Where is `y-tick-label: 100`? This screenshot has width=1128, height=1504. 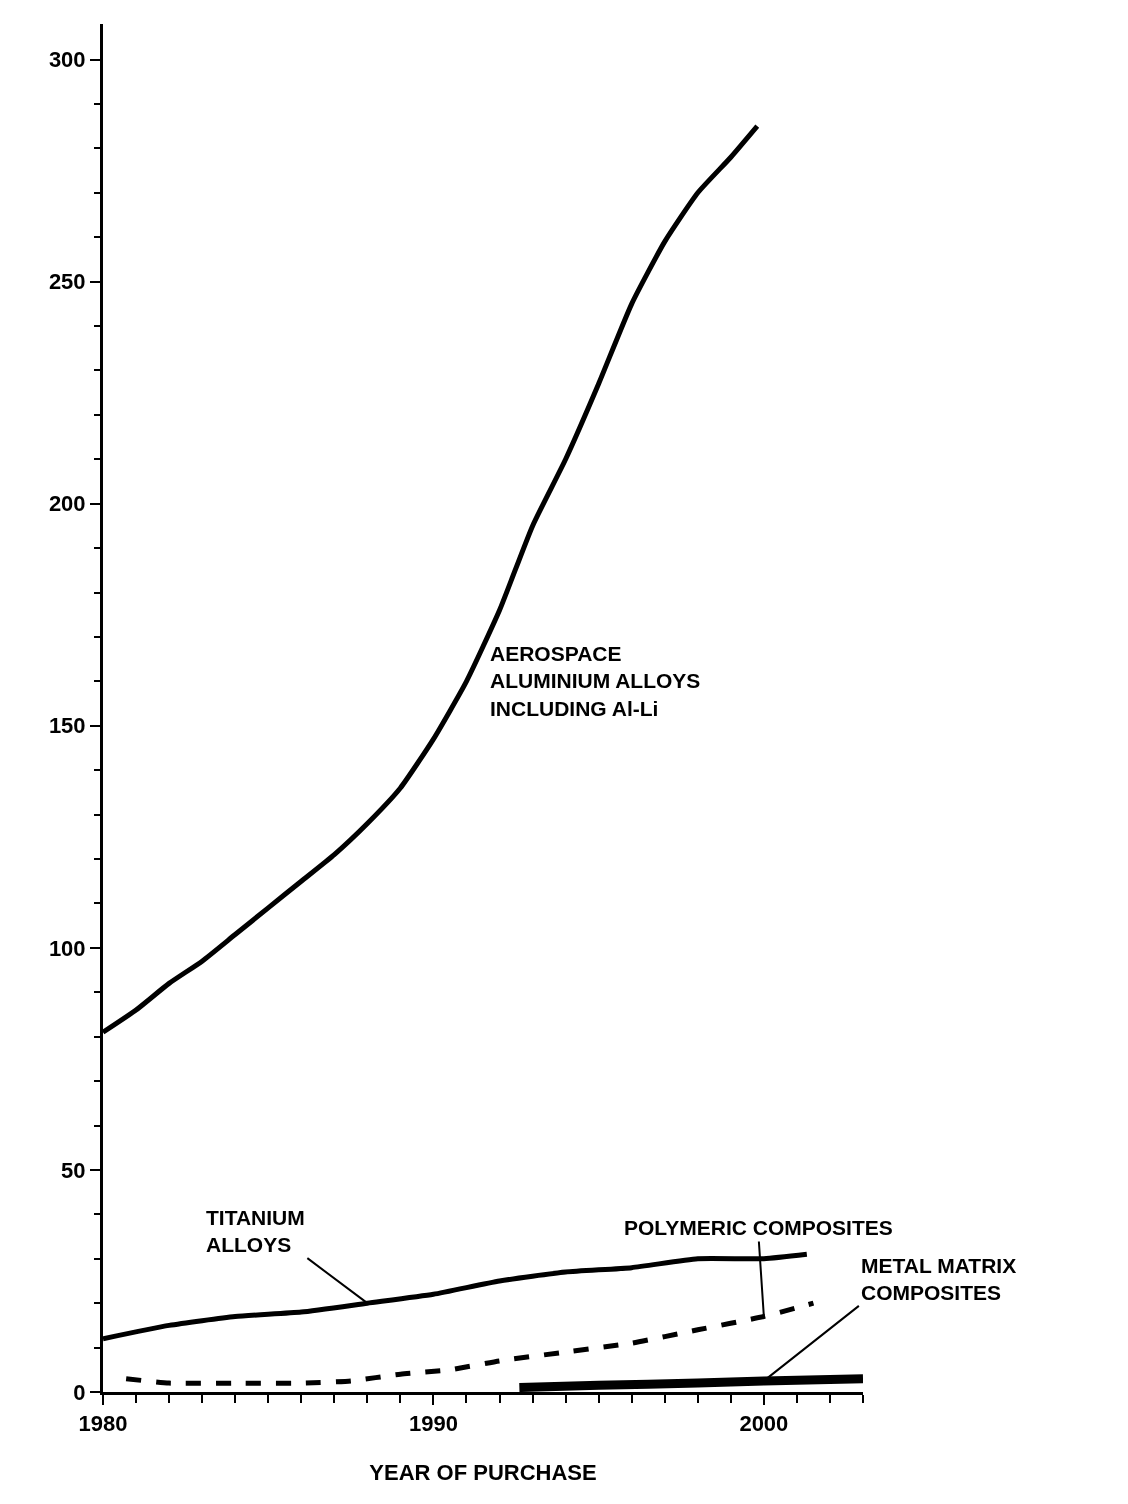 y-tick-label: 100 is located at coordinates (67, 948).